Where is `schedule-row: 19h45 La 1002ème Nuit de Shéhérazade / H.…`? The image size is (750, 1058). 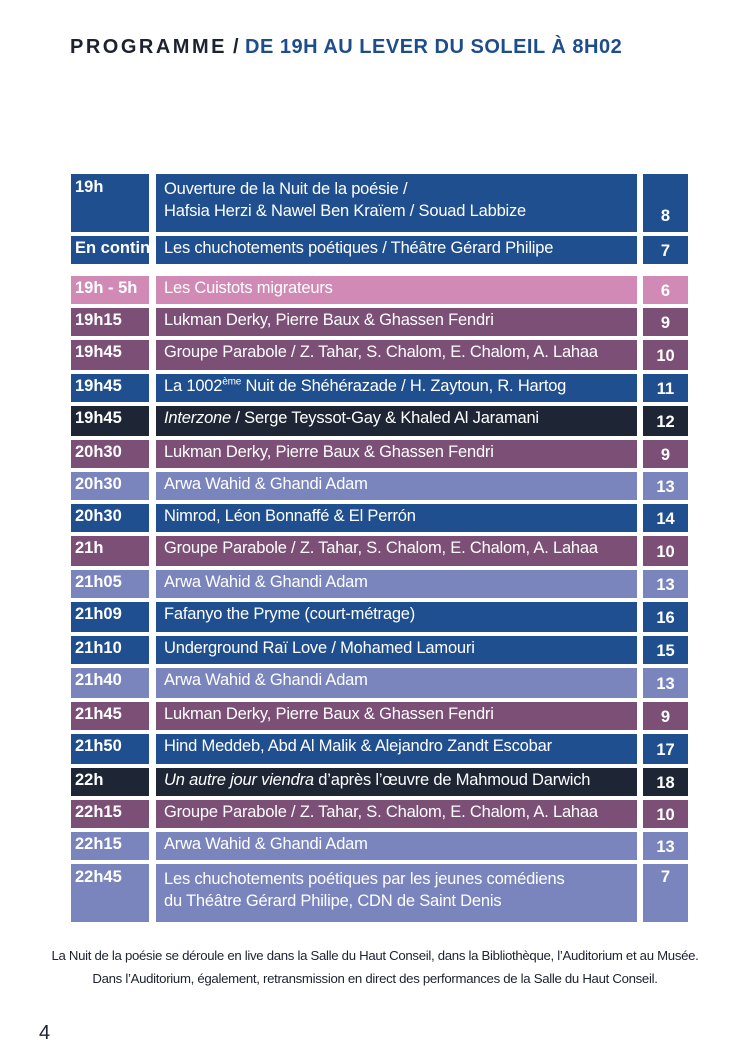
schedule-row: 19h45 La 1002ème Nuit de Shéhérazade / H.… is located at coordinates (379, 388).